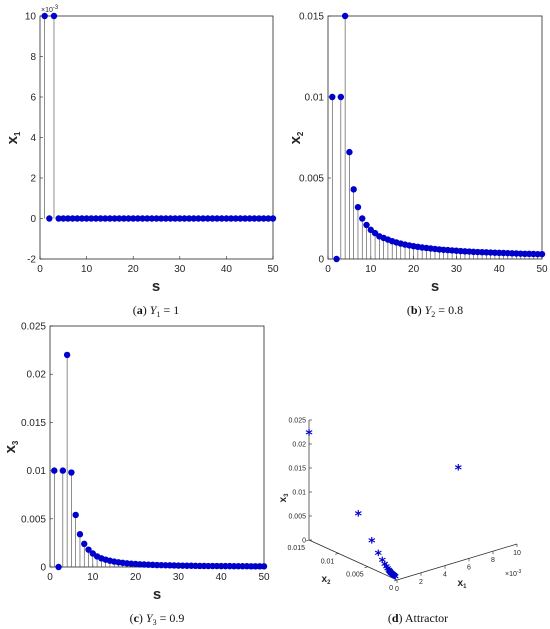 This screenshot has width=550, height=629. I want to click on x3-tick-label: 0.02, so click(299, 445).